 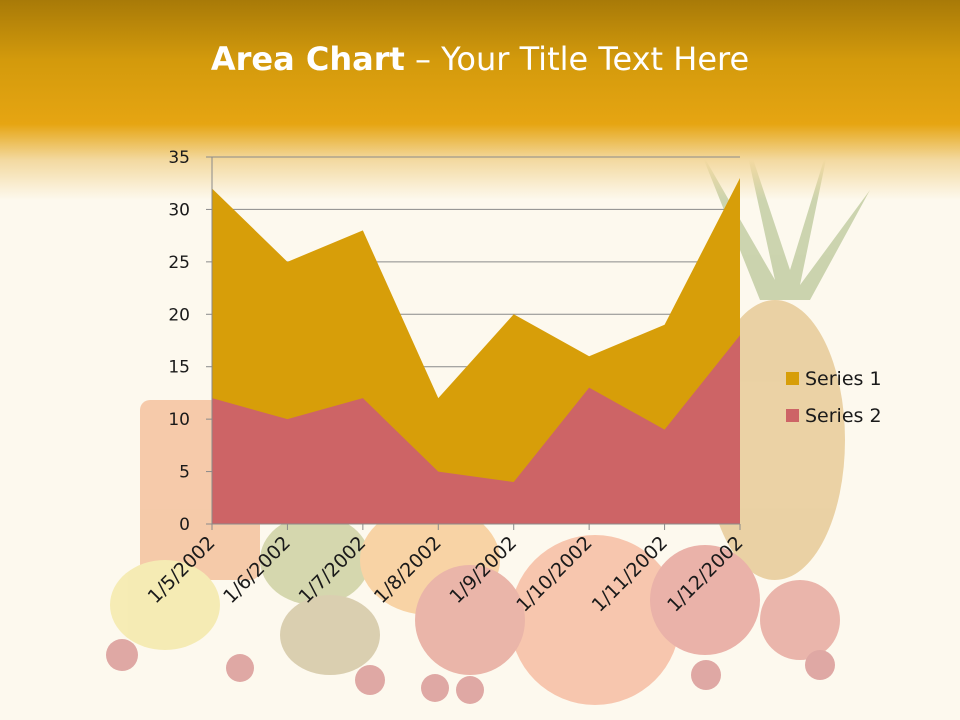 I want to click on slide-title-rest: – Your Title Text Here, so click(x=577, y=59).